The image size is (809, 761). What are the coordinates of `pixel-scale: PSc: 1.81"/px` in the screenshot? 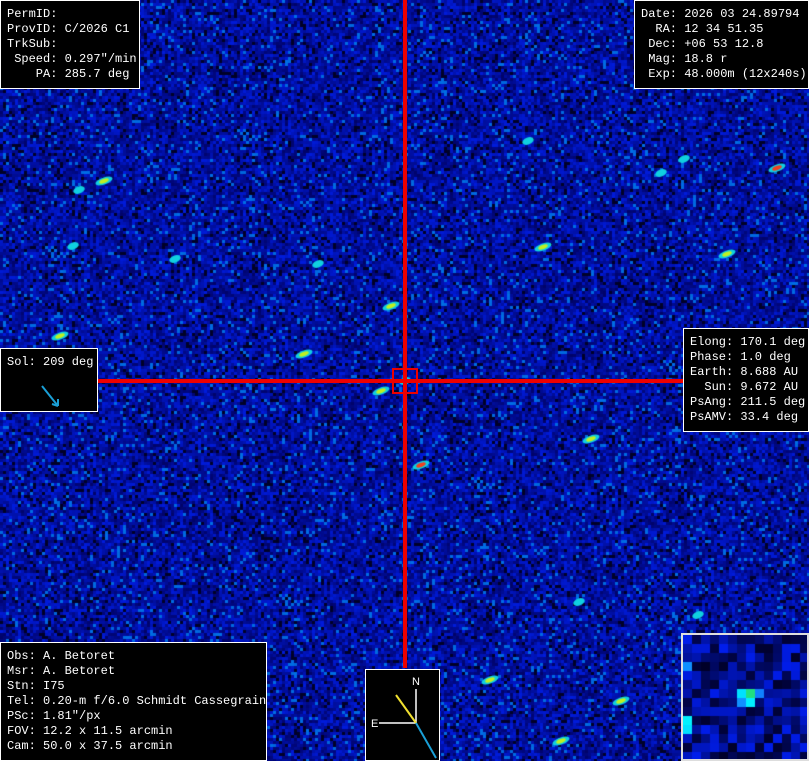 It's located at (54, 716).